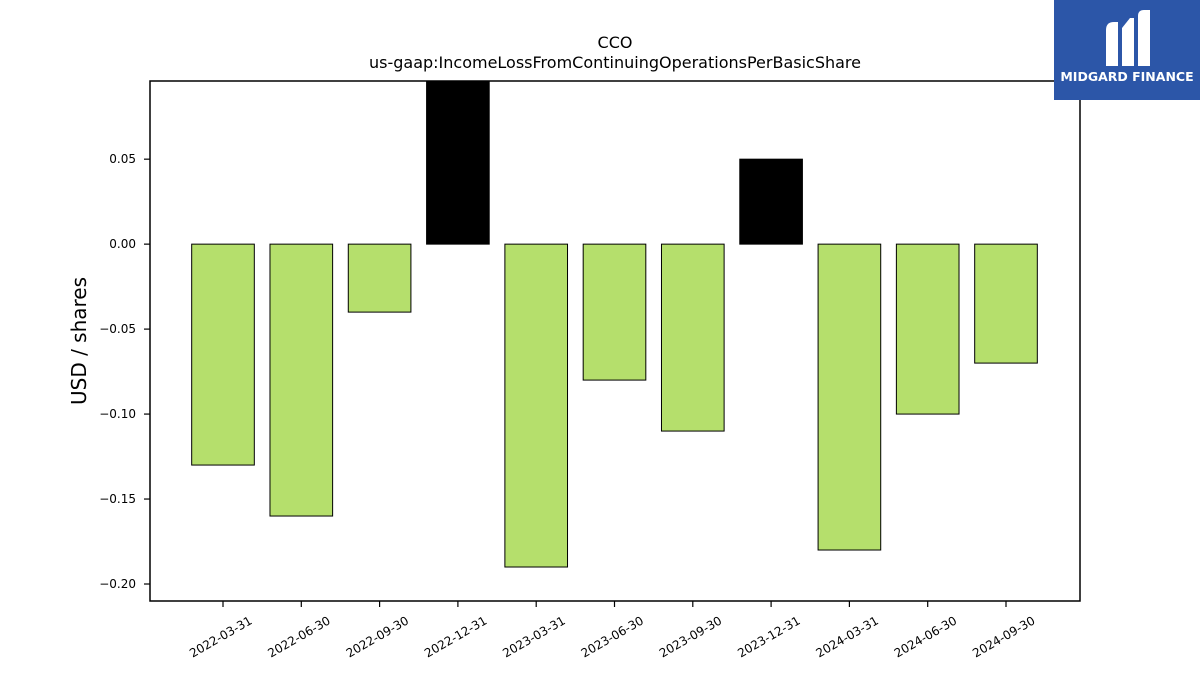  I want to click on midgard-finance-logo: MIDGARD FINANCE, so click(1127, 50).